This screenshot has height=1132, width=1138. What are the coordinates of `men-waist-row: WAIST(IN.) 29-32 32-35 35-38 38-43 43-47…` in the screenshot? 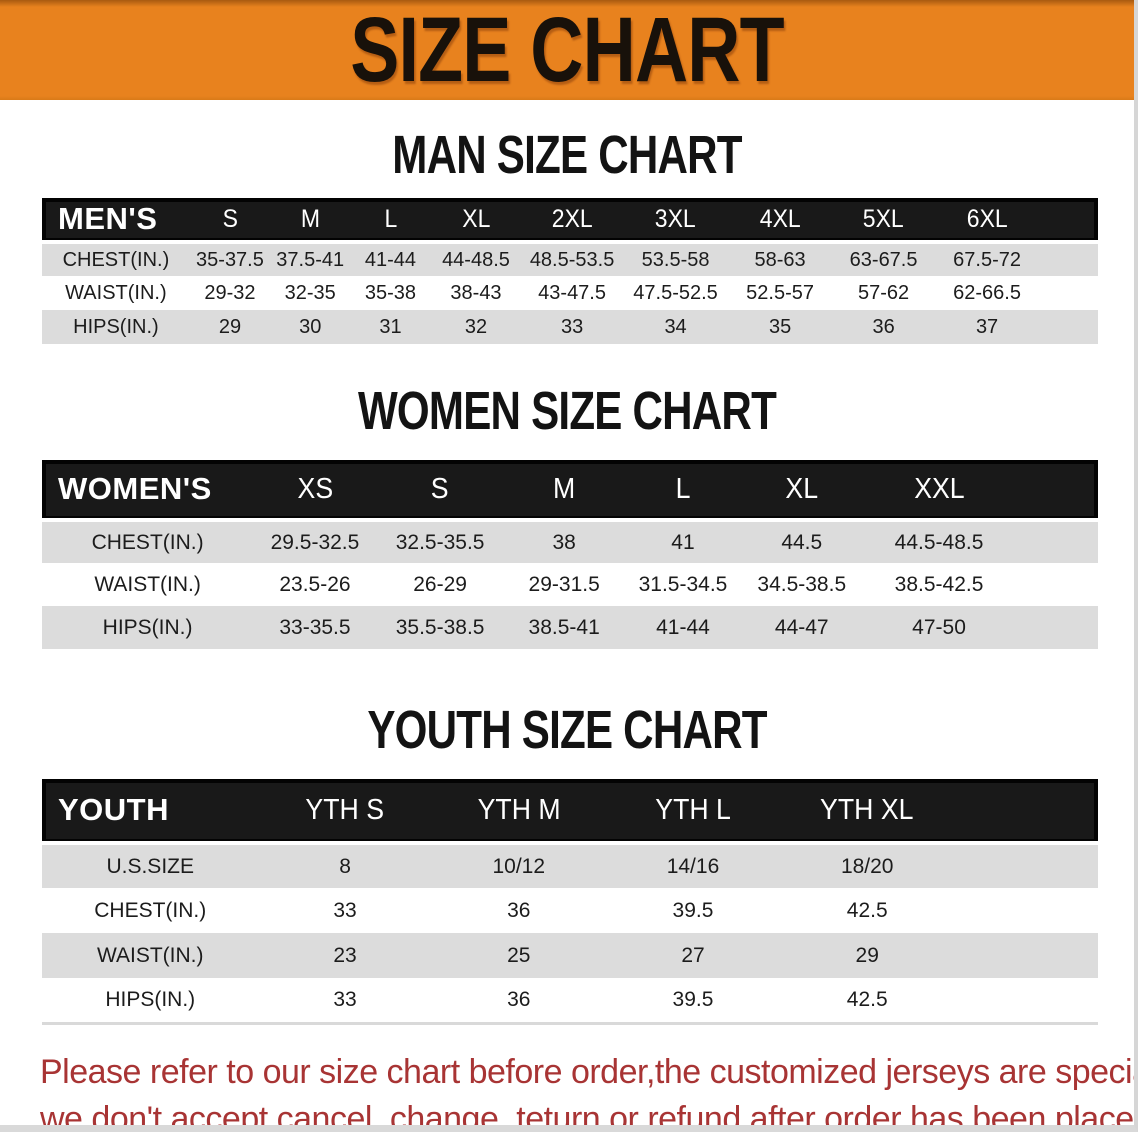 It's located at (570, 293).